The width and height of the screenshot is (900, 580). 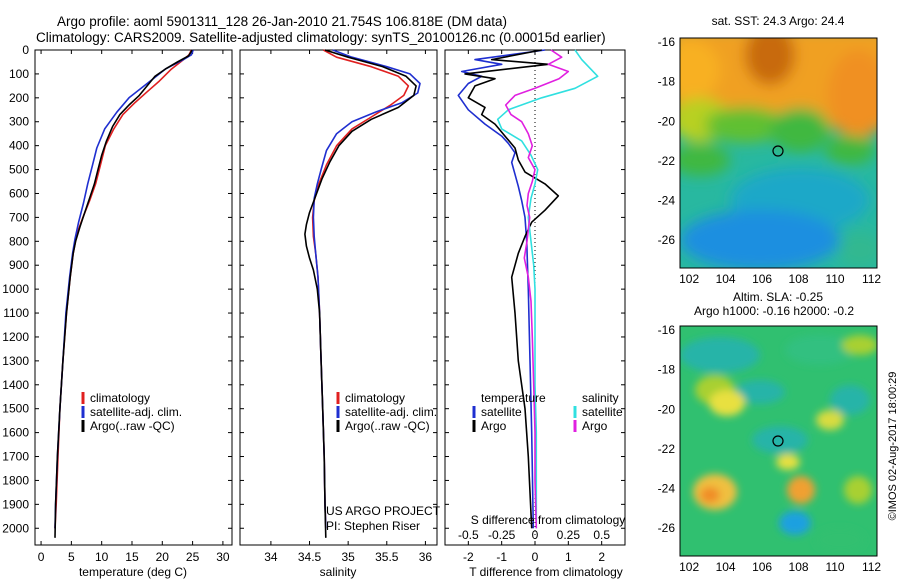 What do you see at coordinates (193, 557) in the screenshot?
I see `x-tick-label: 25` at bounding box center [193, 557].